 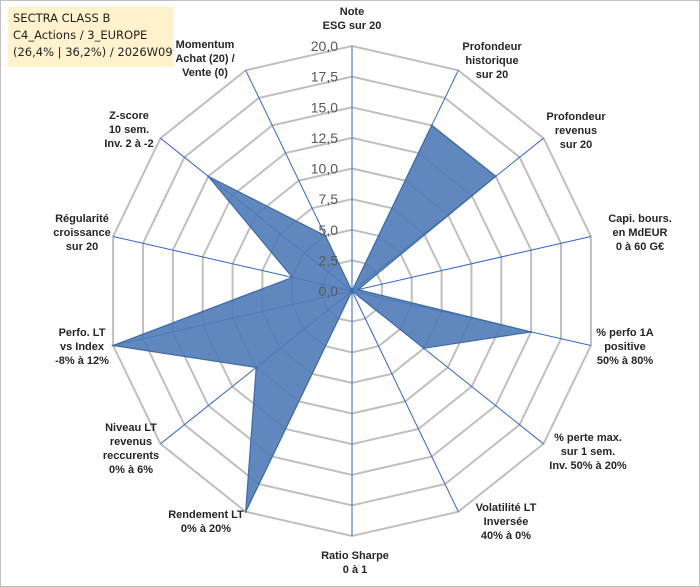 I want to click on axis-label-line: 10 sem., so click(x=129, y=130).